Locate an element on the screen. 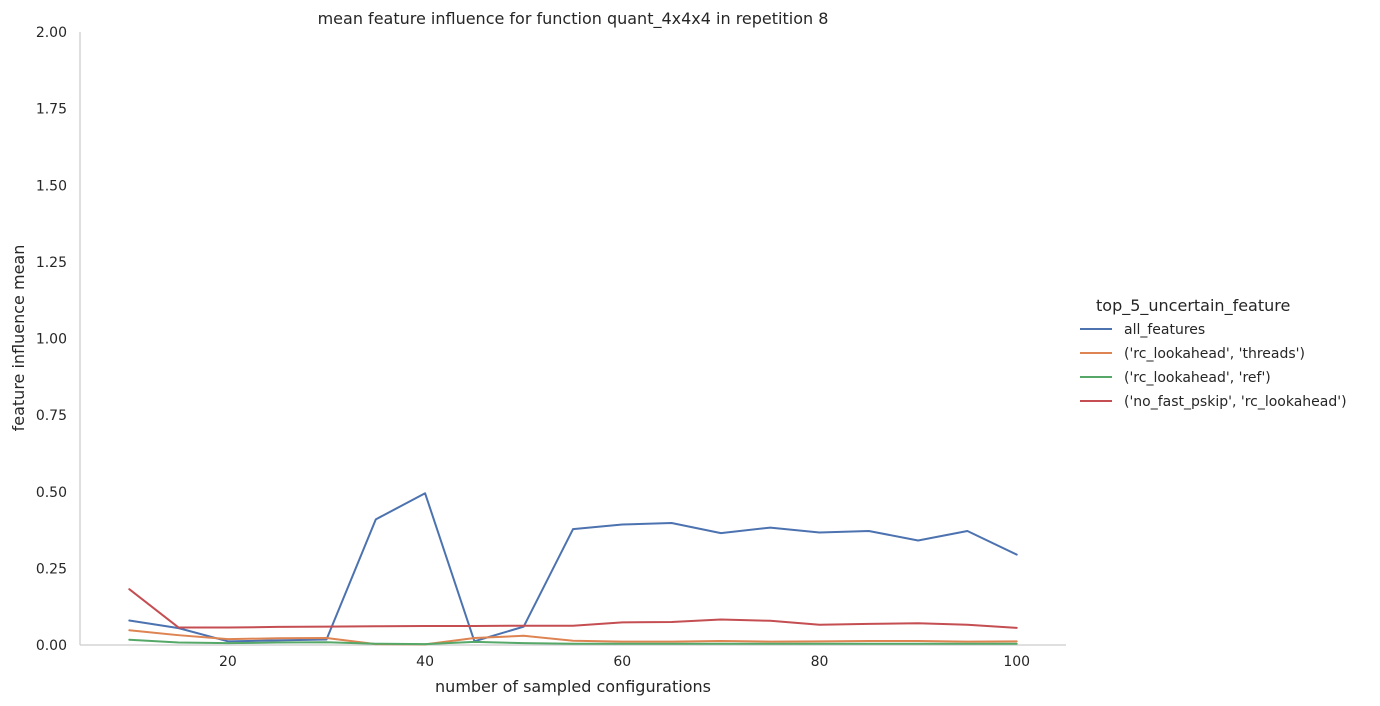 This screenshot has height=706, width=1380. y-tick-label: 1.75 is located at coordinates (51, 110).